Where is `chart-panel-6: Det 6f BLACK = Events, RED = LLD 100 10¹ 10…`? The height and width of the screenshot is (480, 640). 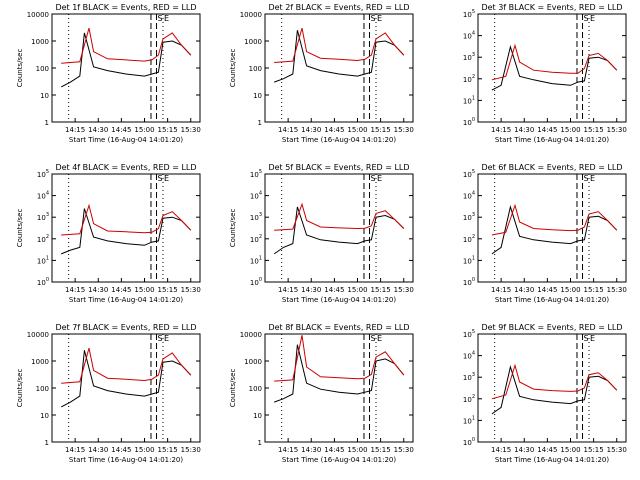 chart-panel-6: Det 6f BLACK = Events, RED = LLD 100 10¹ 10… is located at coordinates (545, 233).